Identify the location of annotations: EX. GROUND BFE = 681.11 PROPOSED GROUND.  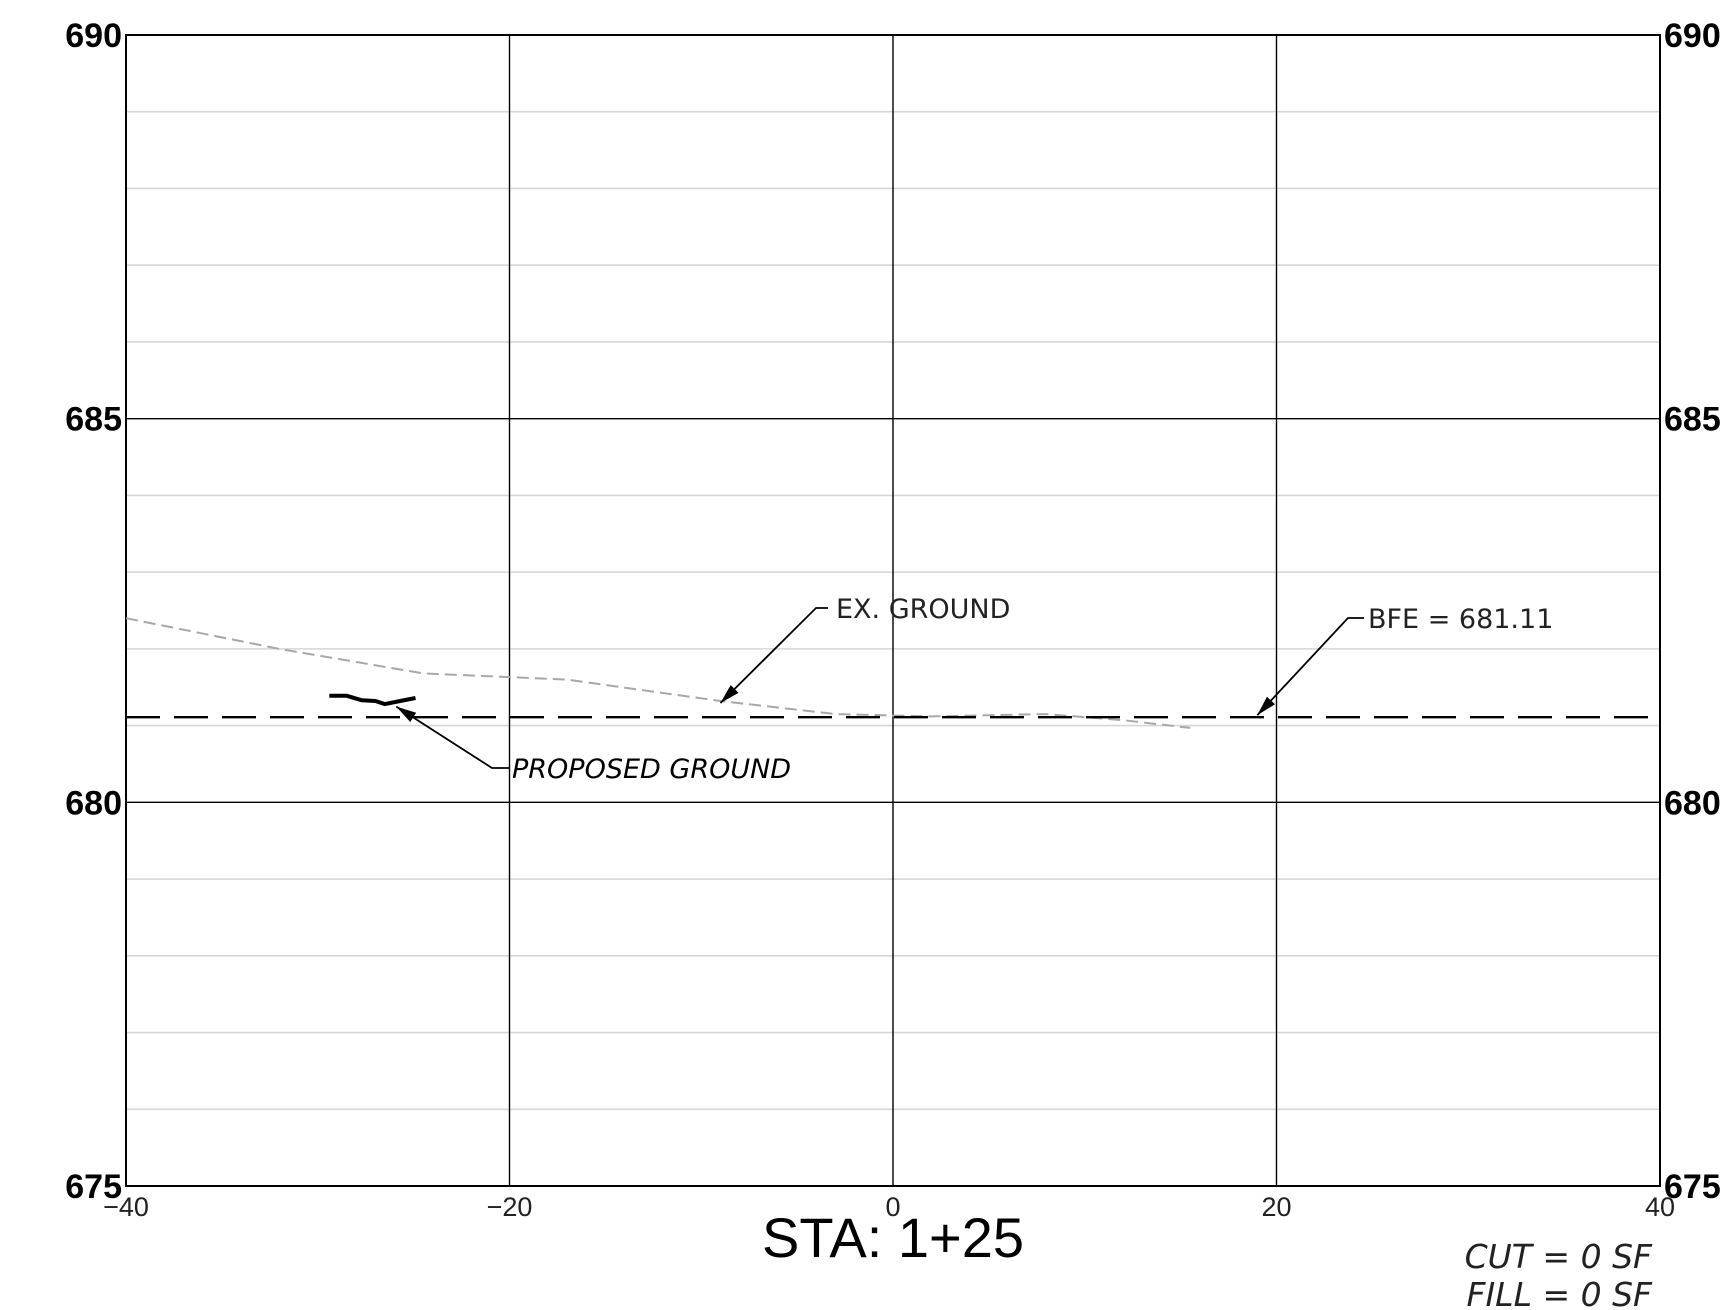
(974, 689).